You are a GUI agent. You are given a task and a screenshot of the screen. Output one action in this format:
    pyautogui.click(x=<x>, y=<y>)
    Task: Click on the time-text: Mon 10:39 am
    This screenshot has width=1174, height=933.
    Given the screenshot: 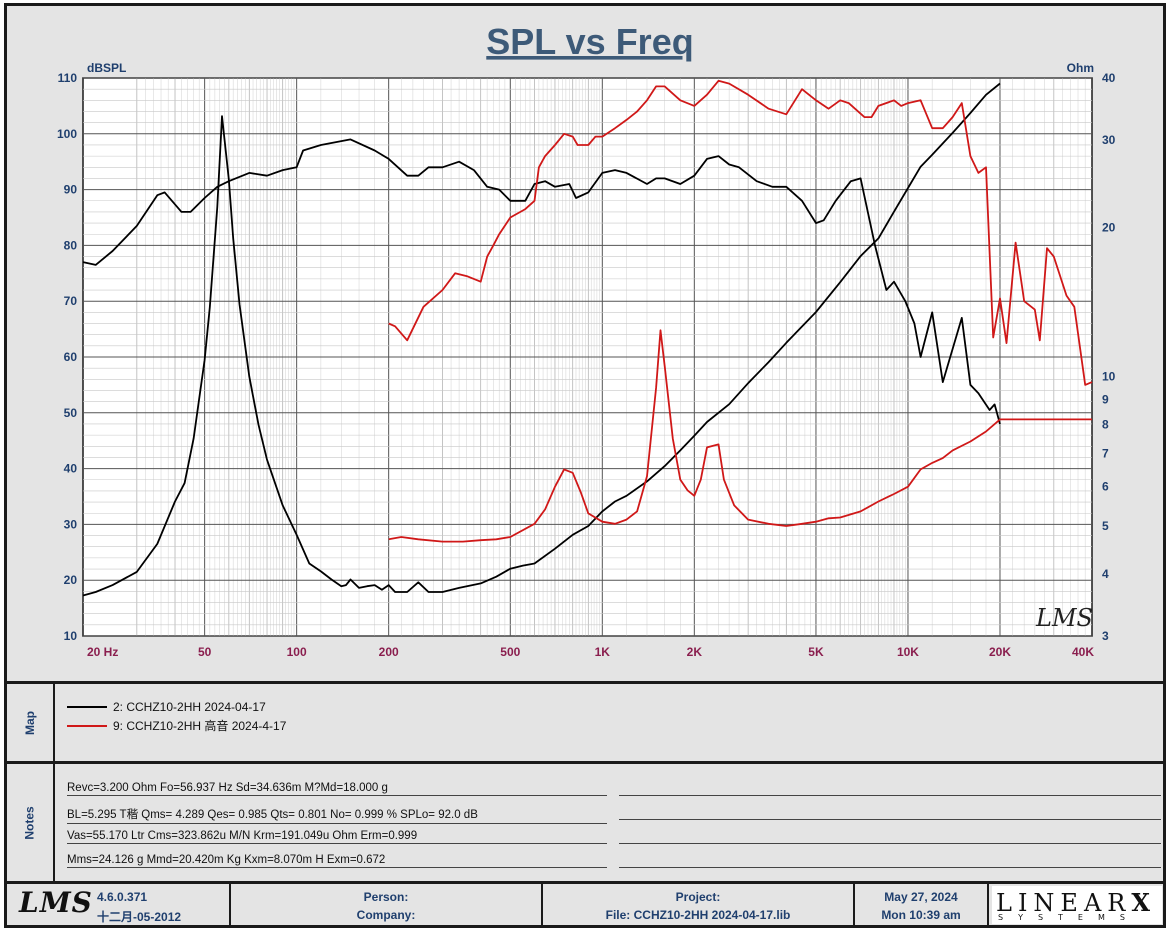 What is the action you would take?
    pyautogui.click(x=921, y=915)
    